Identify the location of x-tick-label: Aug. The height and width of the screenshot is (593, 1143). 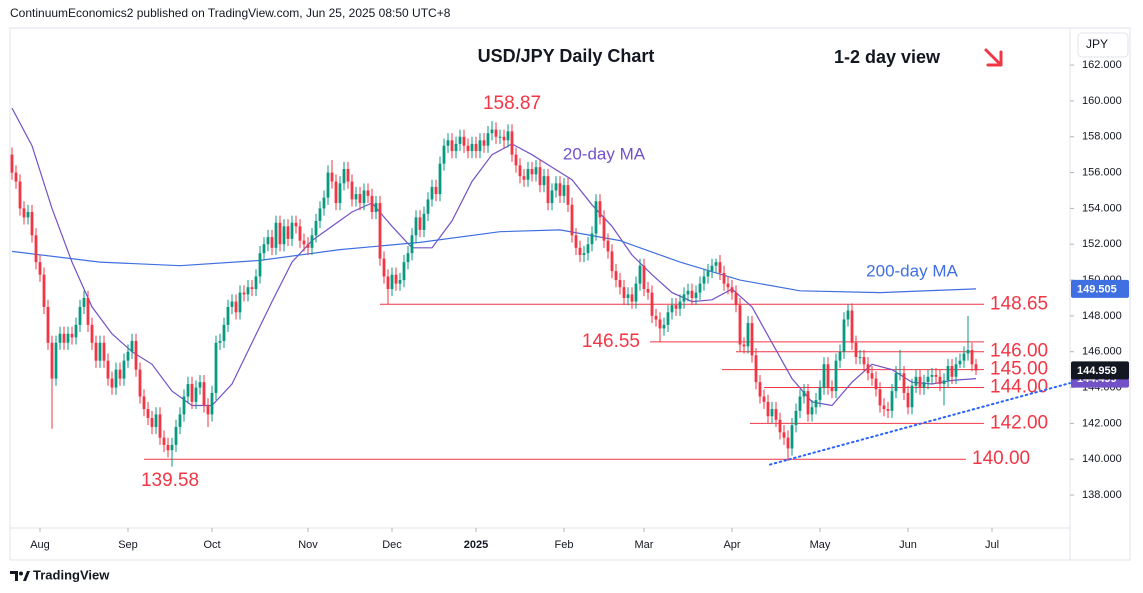
(40, 545).